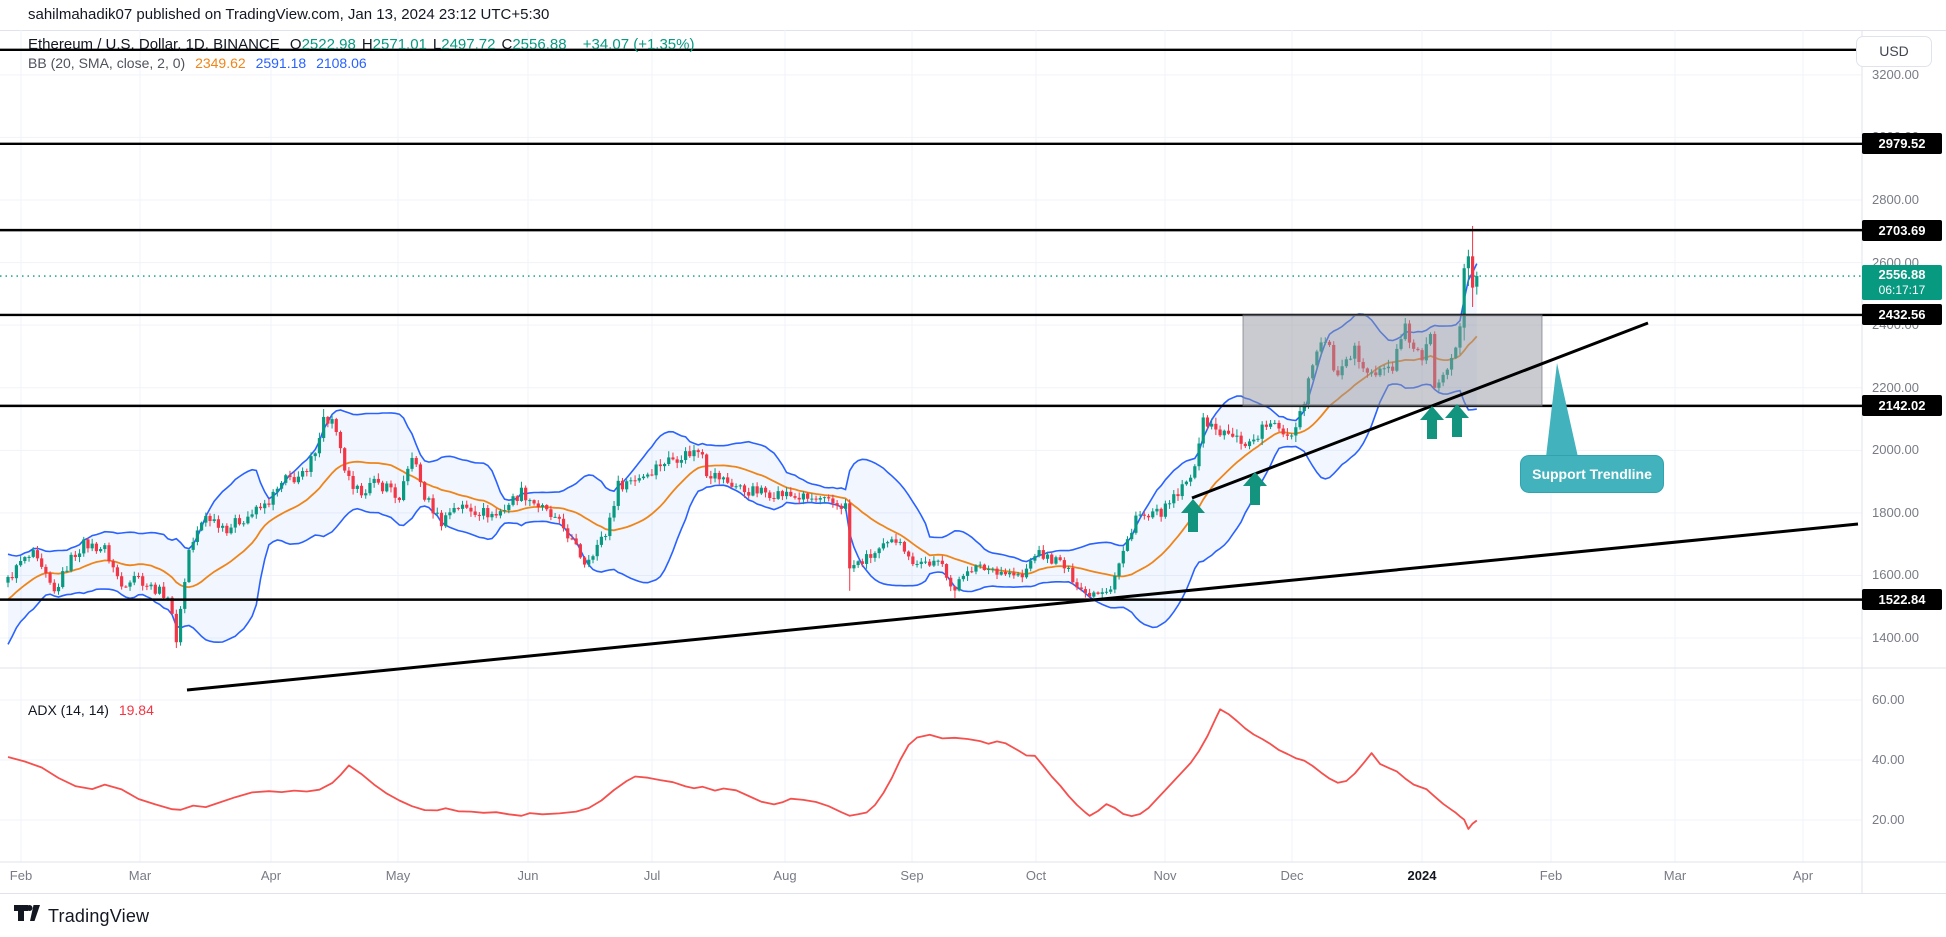 This screenshot has height=937, width=1946. What do you see at coordinates (1562, 410) in the screenshot?
I see `callout-pointer` at bounding box center [1562, 410].